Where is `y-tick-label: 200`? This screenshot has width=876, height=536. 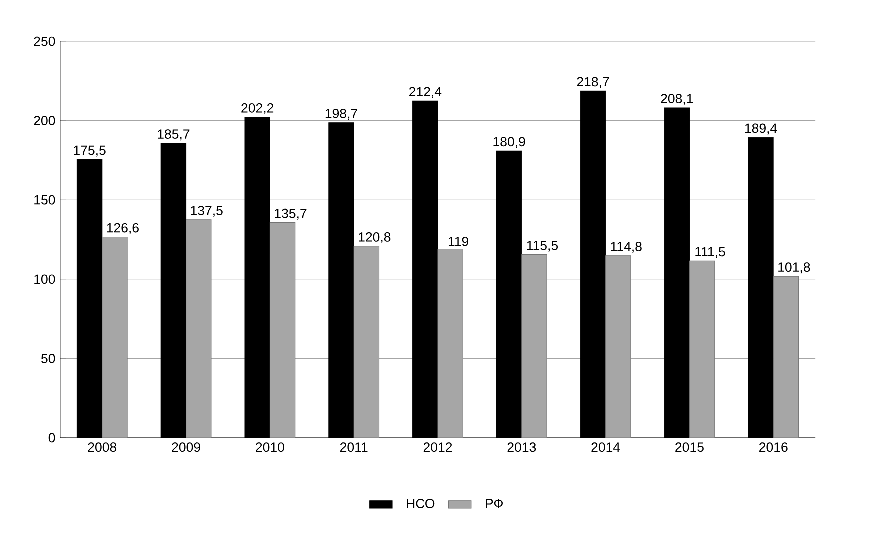 y-tick-label: 200 is located at coordinates (45, 121).